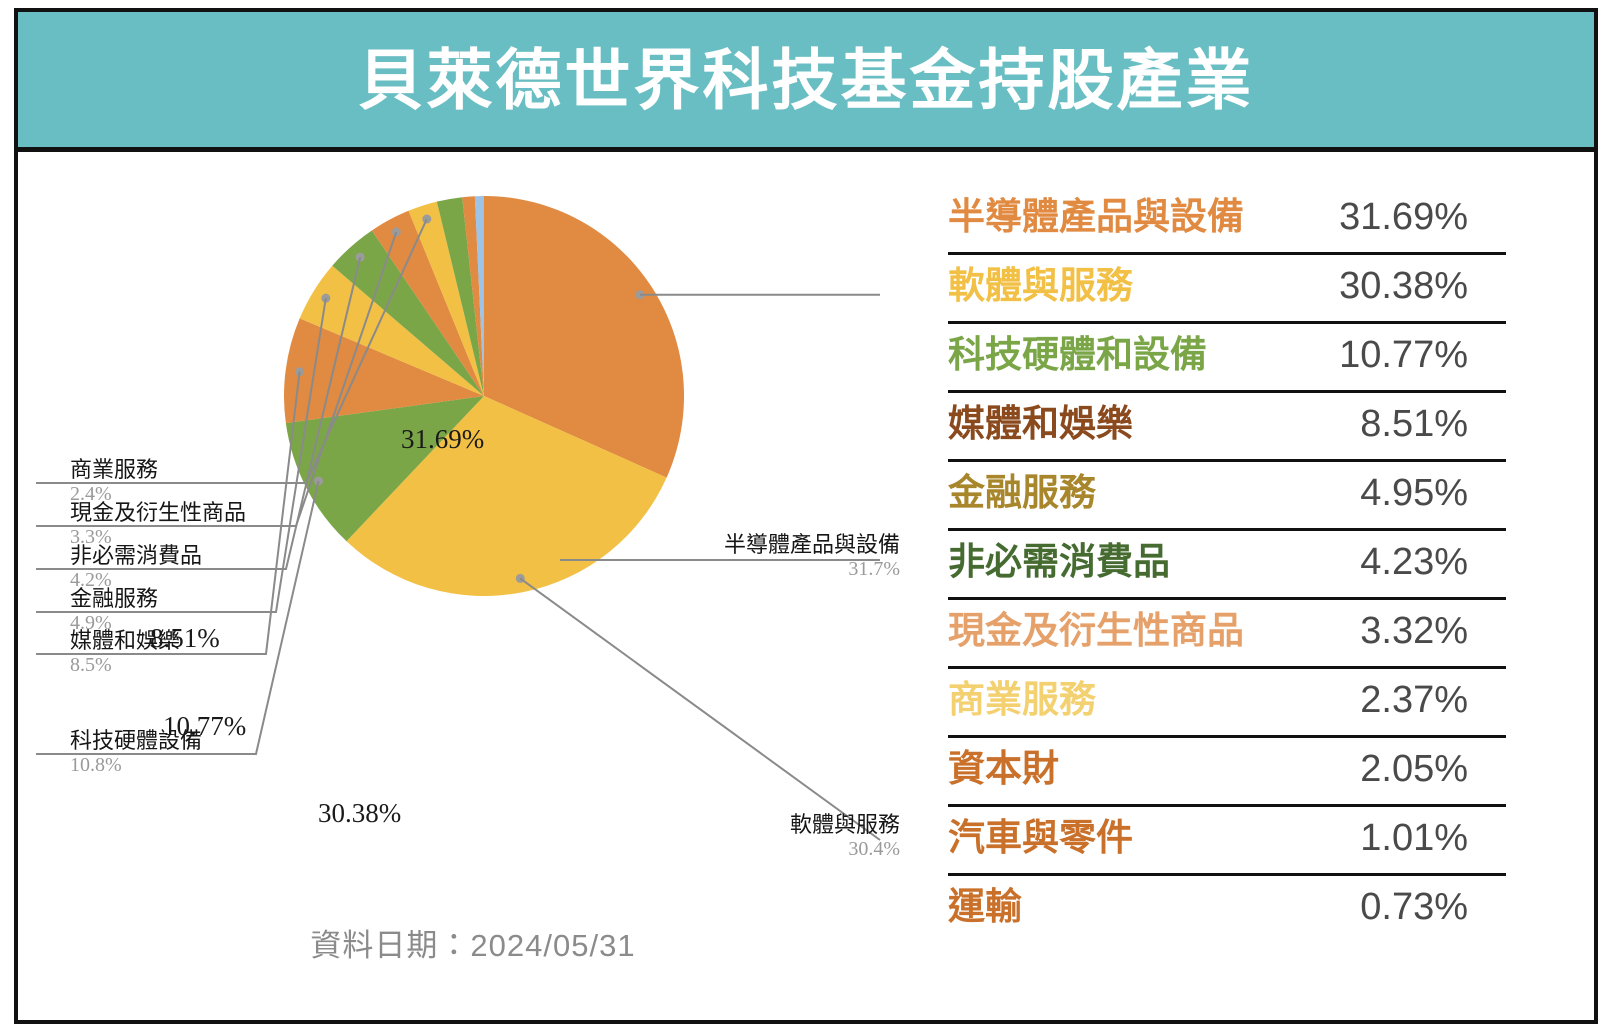  What do you see at coordinates (1414, 424) in the screenshot?
I see `legend-percent-value: 8.51%` at bounding box center [1414, 424].